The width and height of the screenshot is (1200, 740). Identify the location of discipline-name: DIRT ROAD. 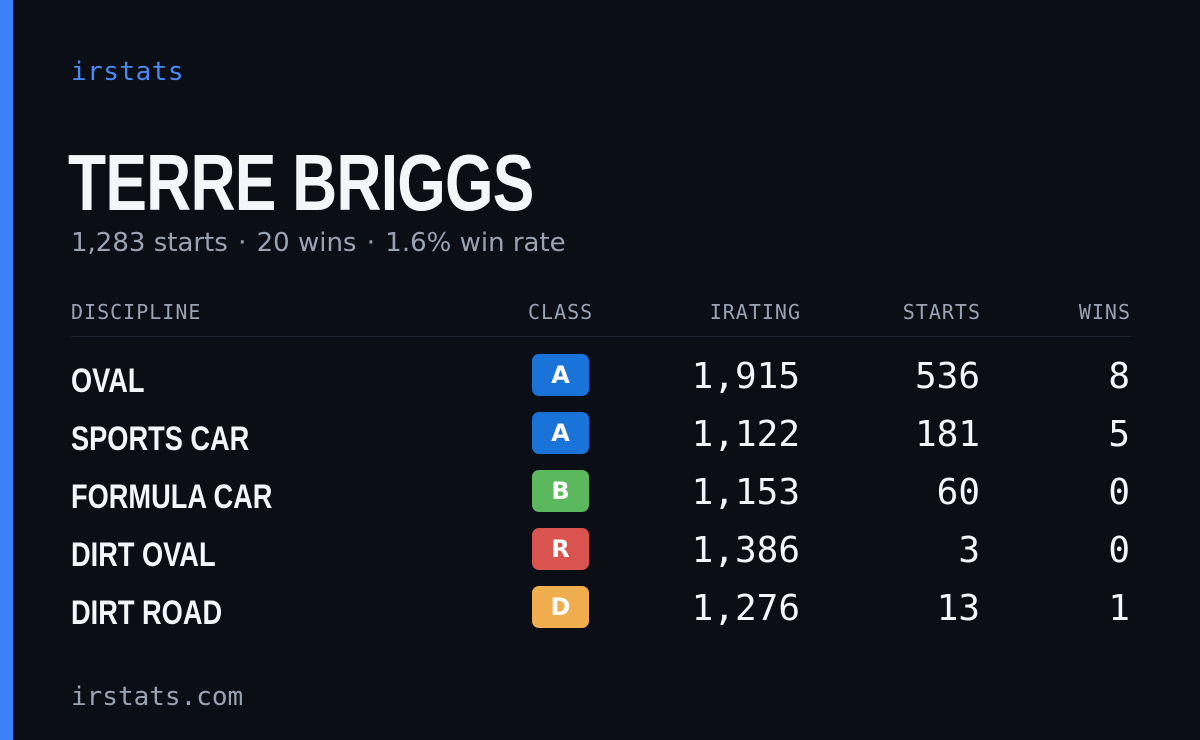
(147, 613).